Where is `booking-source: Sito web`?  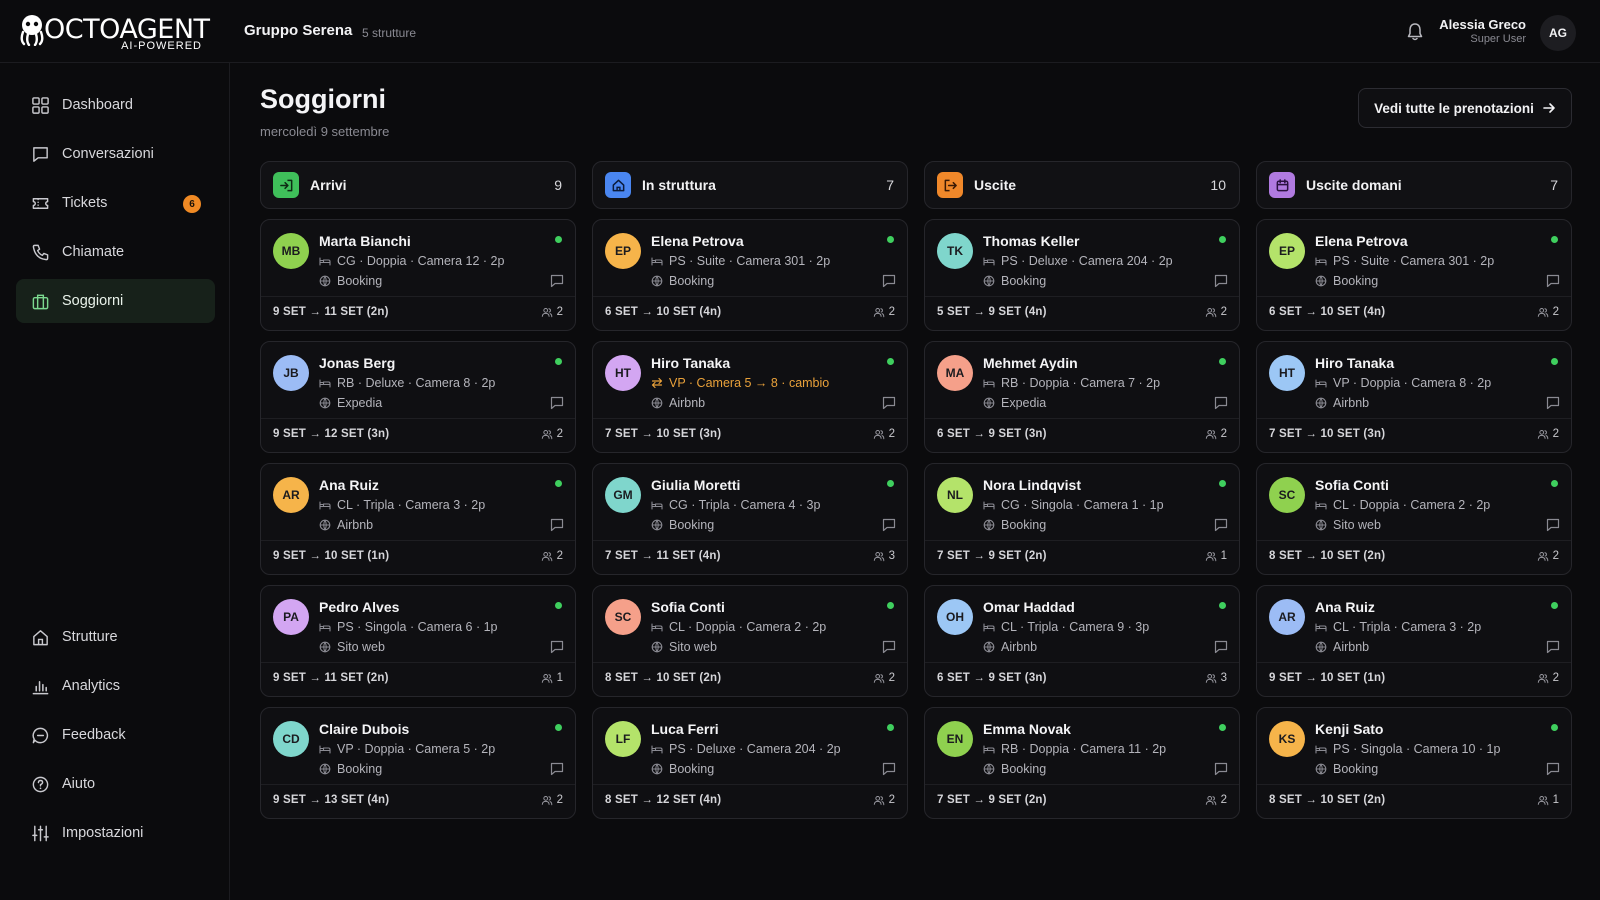
booking-source: Sito web is located at coordinates (352, 647).